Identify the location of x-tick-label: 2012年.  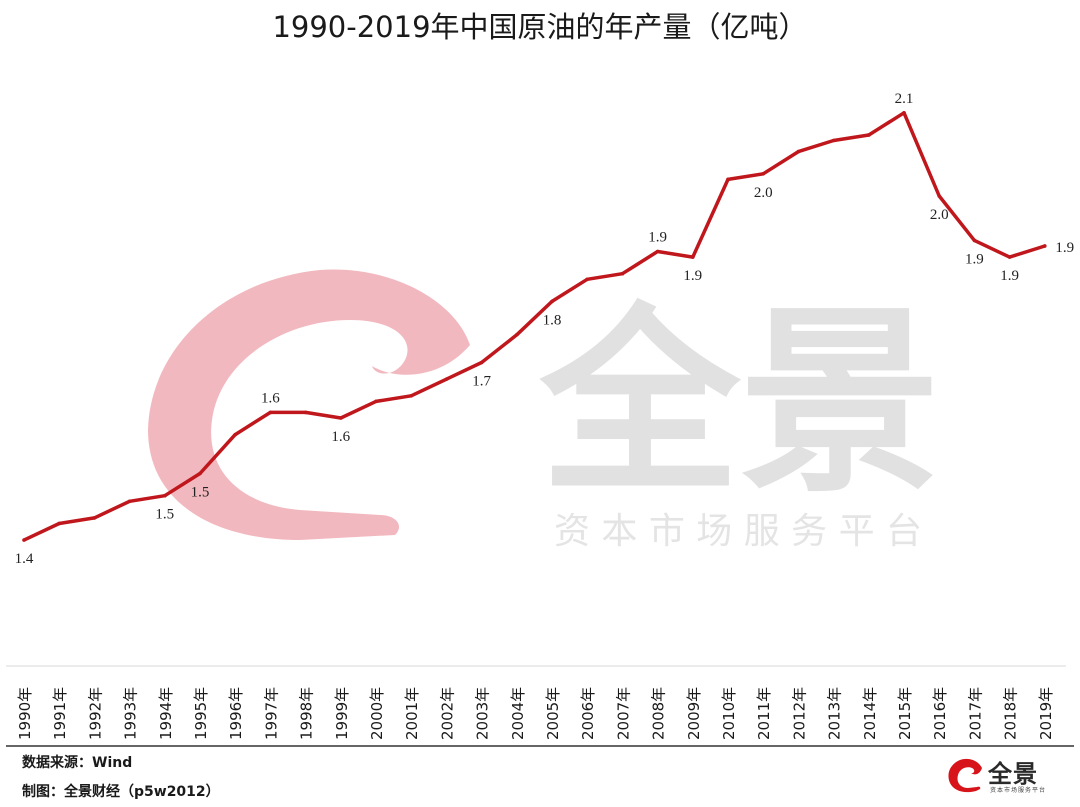
(799, 713).